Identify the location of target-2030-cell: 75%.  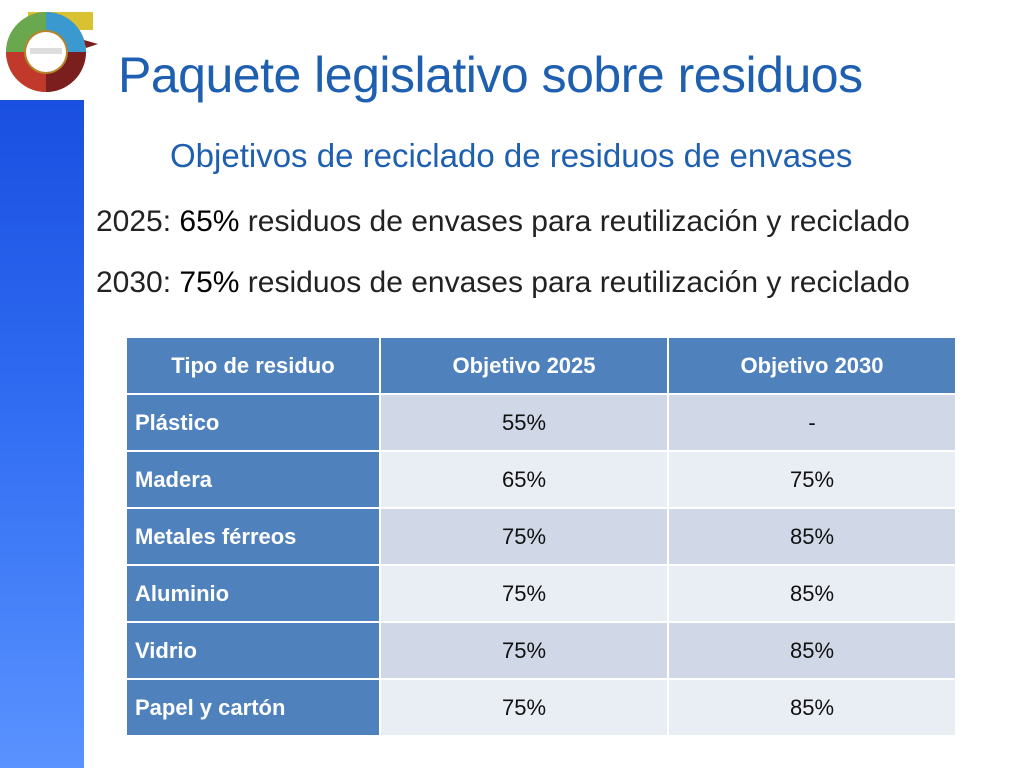
(812, 479).